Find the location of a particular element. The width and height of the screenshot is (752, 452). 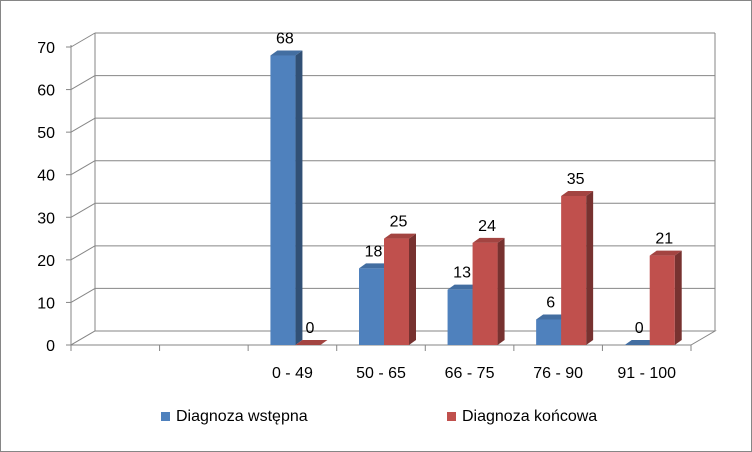

bar-diagnoza-końcowa-3 is located at coordinates (400, 289).